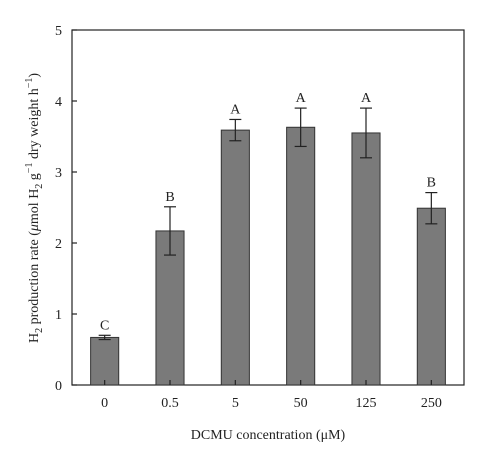 The width and height of the screenshot is (500, 461). I want to click on x-tick-label: 0.5, so click(170, 403).